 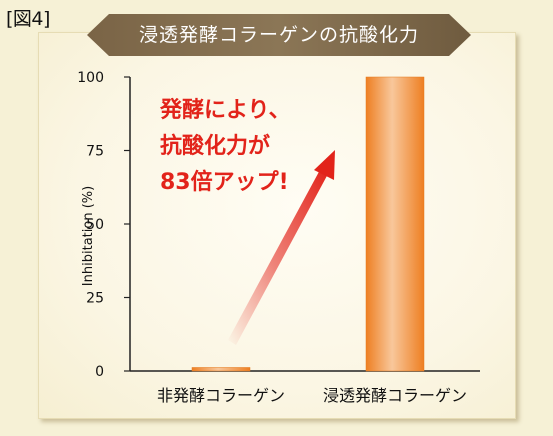 What do you see at coordinates (95, 225) in the screenshot?
I see `y-tick-label: 50` at bounding box center [95, 225].